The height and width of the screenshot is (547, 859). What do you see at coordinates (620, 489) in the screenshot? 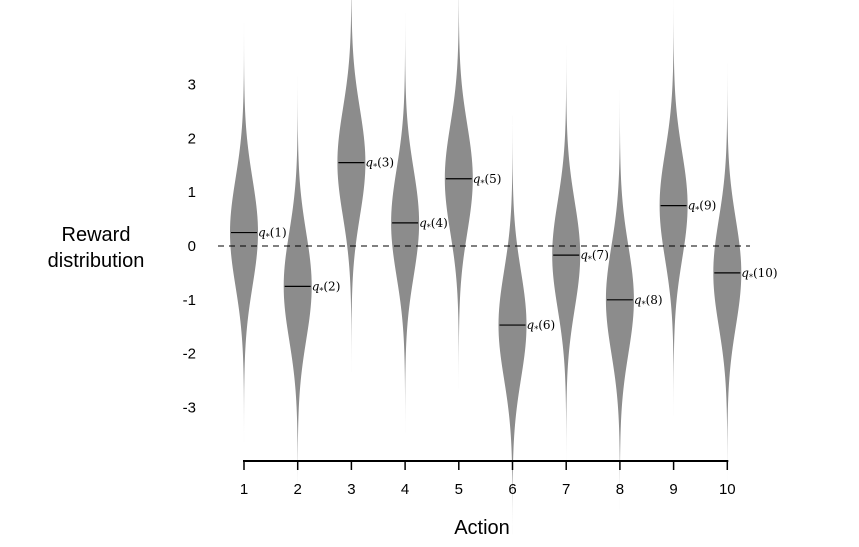
I see `x-tick-label: 8` at bounding box center [620, 489].